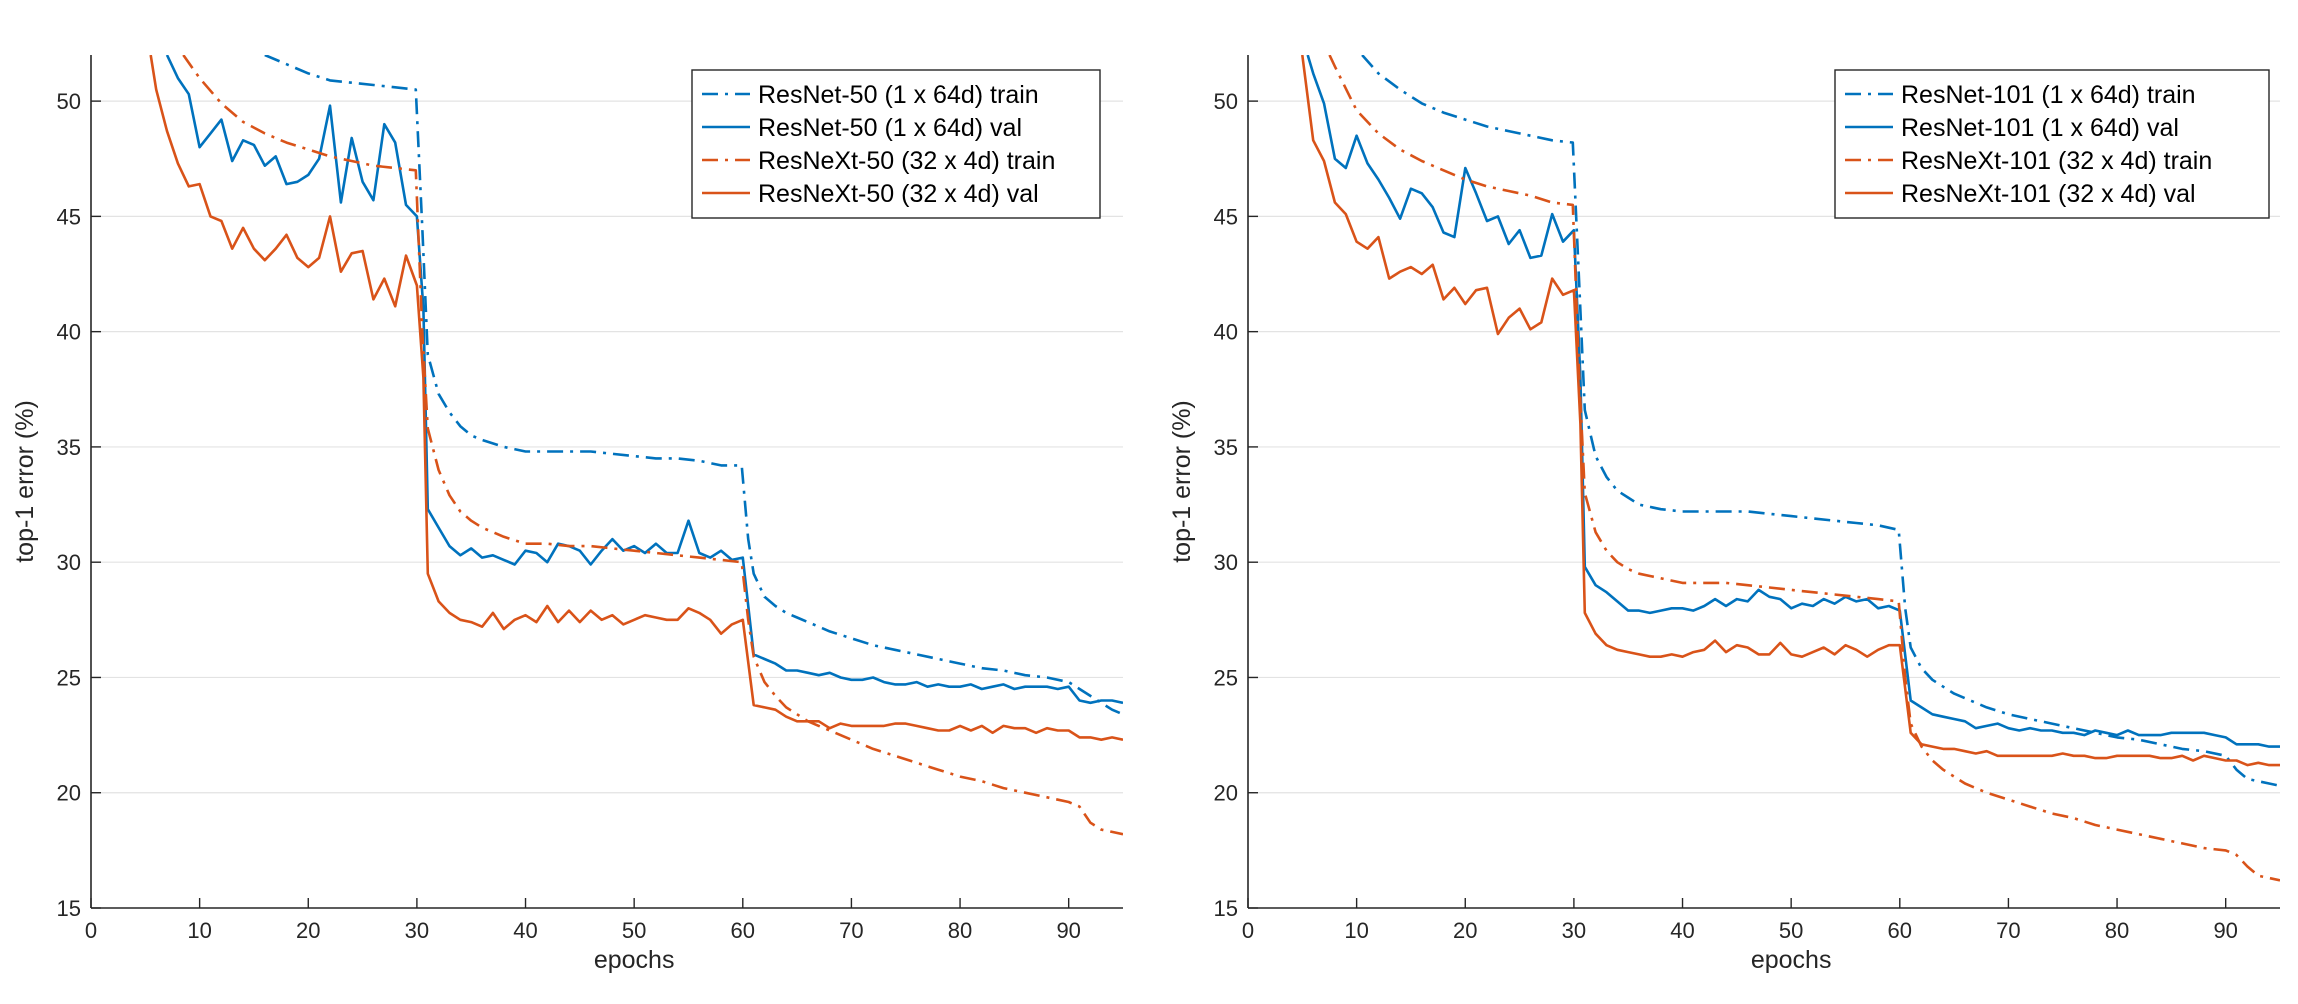 This screenshot has height=1004, width=2298. Describe the element at coordinates (898, 194) in the screenshot. I see `legend-label: ResNeXt-50 (32 x 4d) val` at that location.